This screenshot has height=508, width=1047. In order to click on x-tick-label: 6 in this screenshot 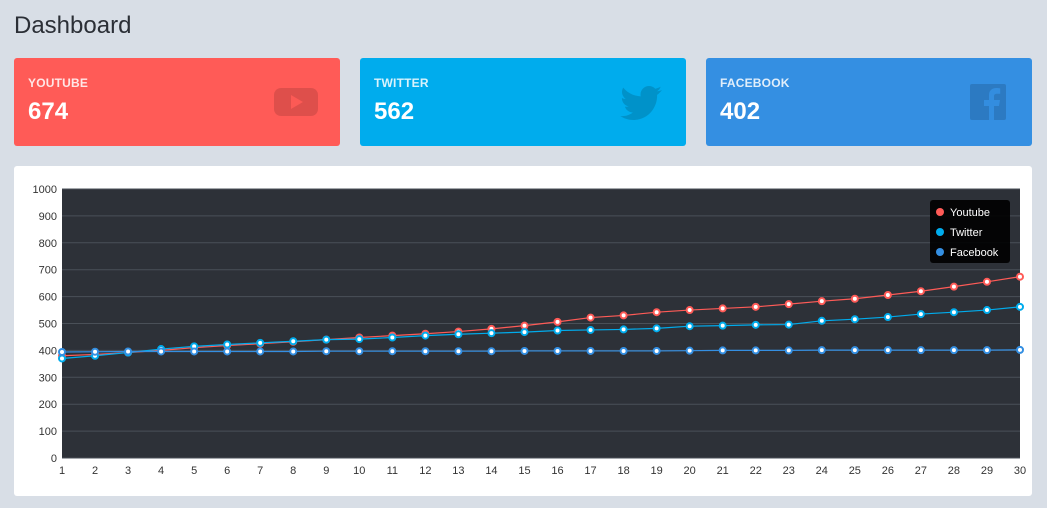, I will do `click(227, 471)`.